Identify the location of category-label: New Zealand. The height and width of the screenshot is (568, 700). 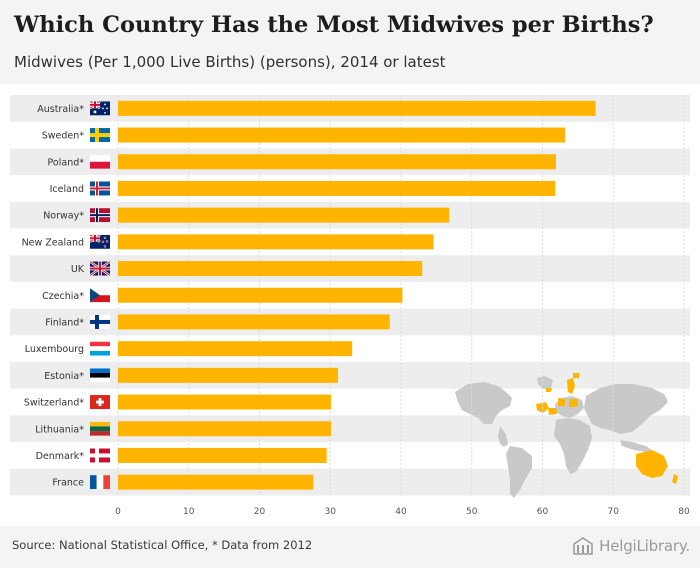
(53, 242).